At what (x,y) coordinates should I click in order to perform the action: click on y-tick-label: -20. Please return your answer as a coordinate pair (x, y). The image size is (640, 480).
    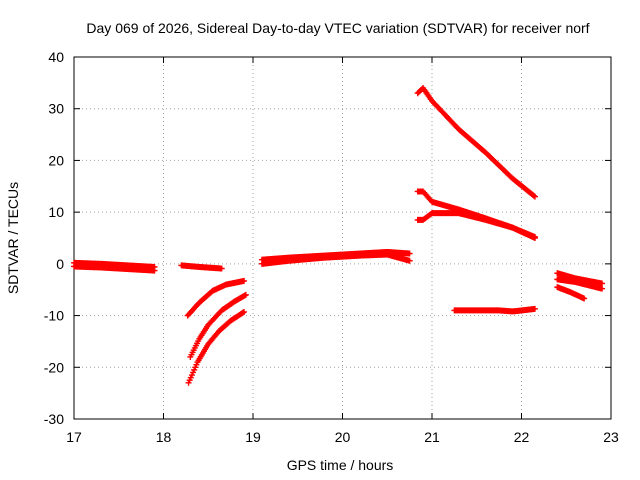
    Looking at the image, I should click on (54, 367).